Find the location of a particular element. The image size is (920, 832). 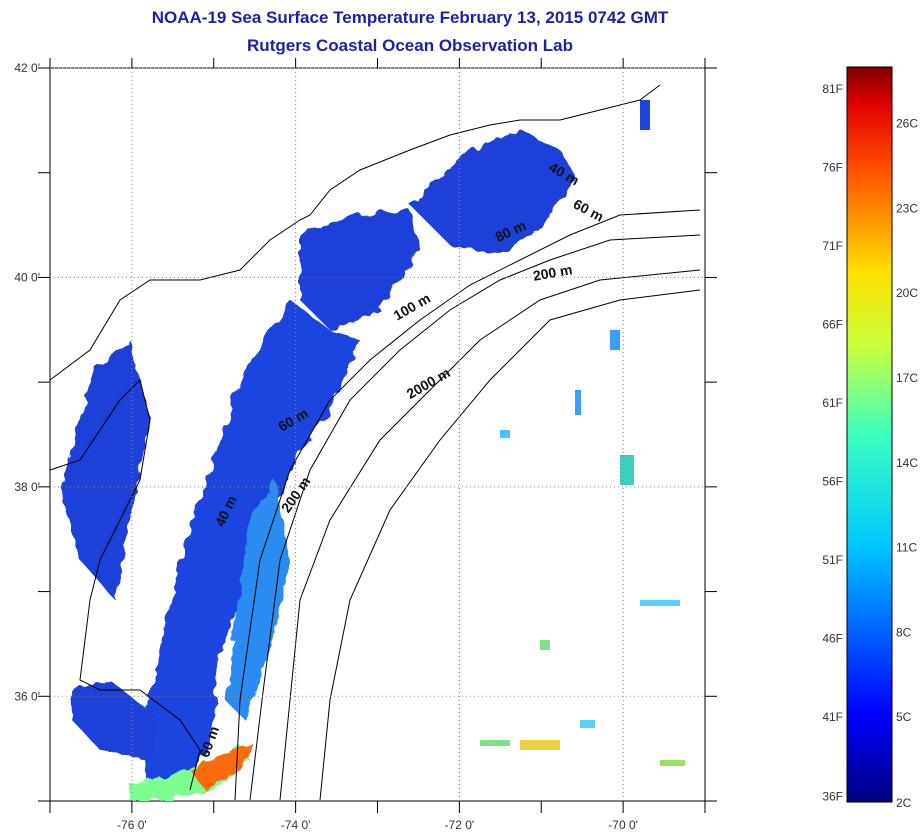

sst-patch-pamlico is located at coordinates (115, 720).